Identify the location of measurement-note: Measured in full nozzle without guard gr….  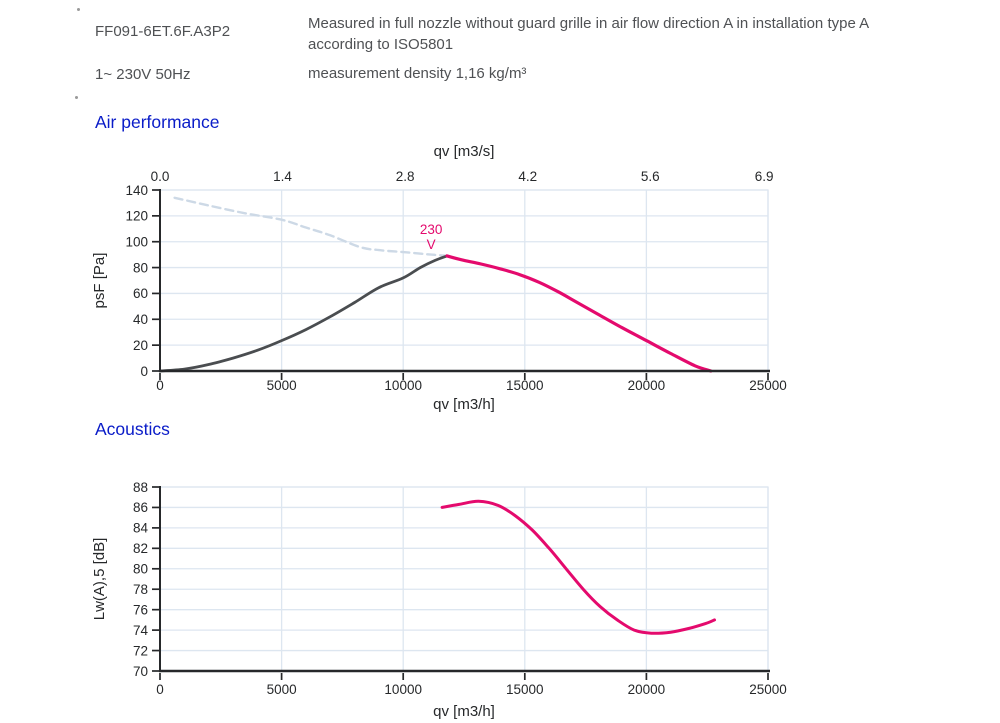
(588, 34).